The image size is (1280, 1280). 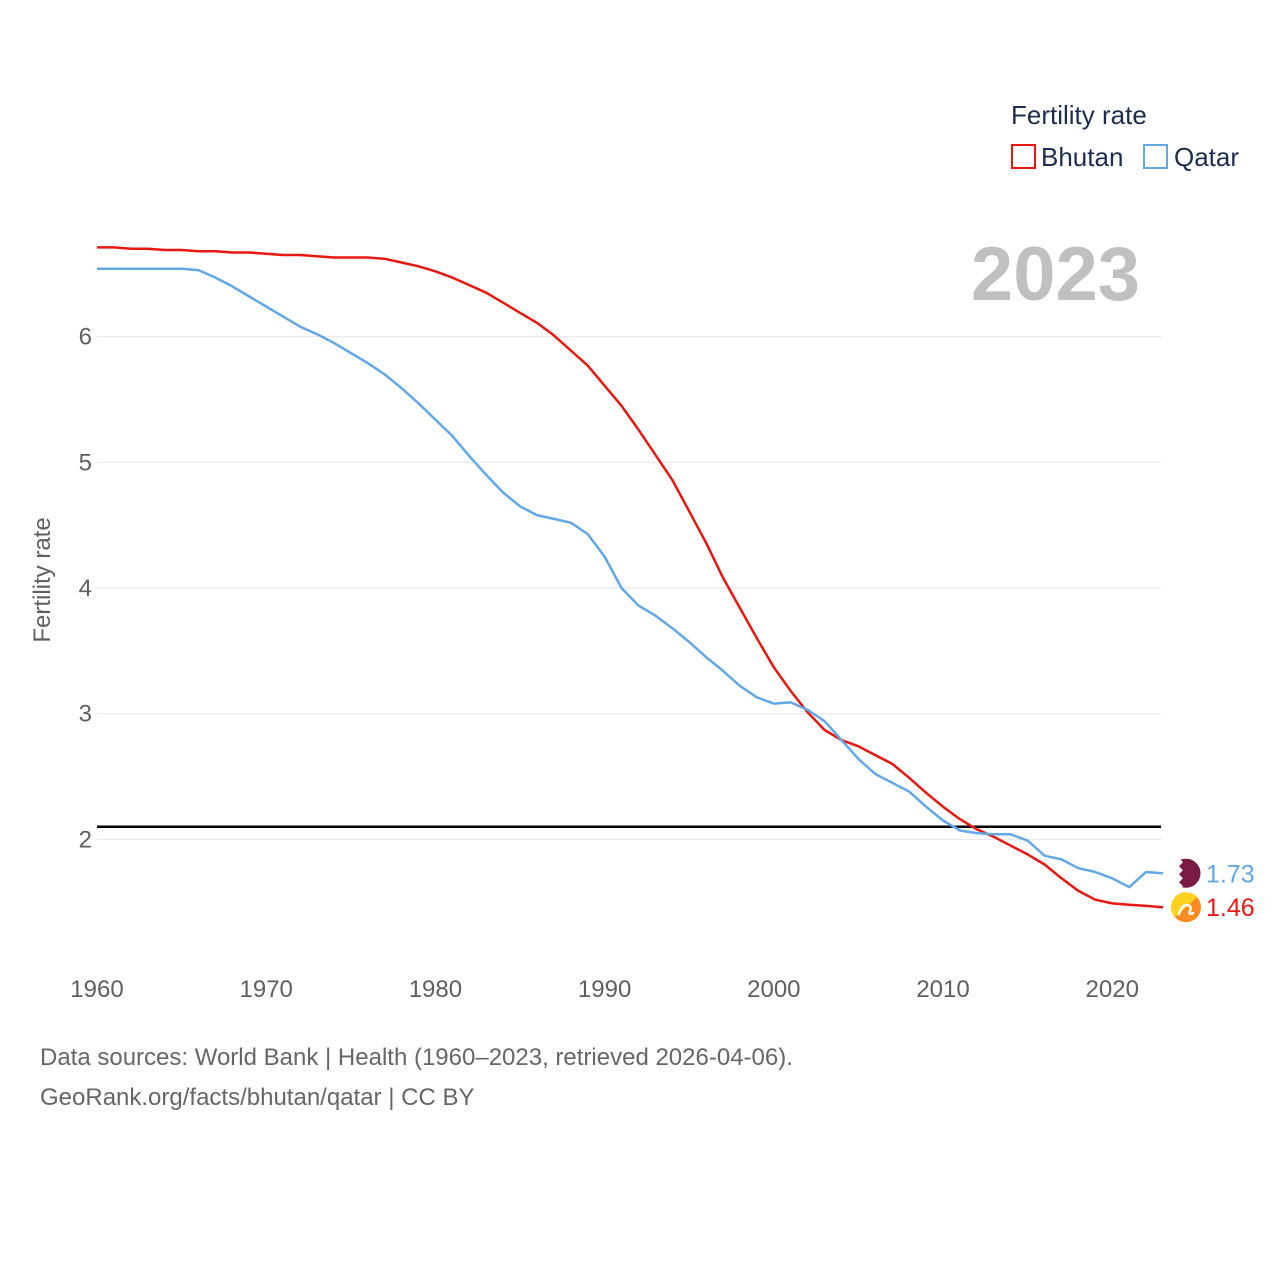 I want to click on y-tick-label: 4, so click(x=85, y=588).